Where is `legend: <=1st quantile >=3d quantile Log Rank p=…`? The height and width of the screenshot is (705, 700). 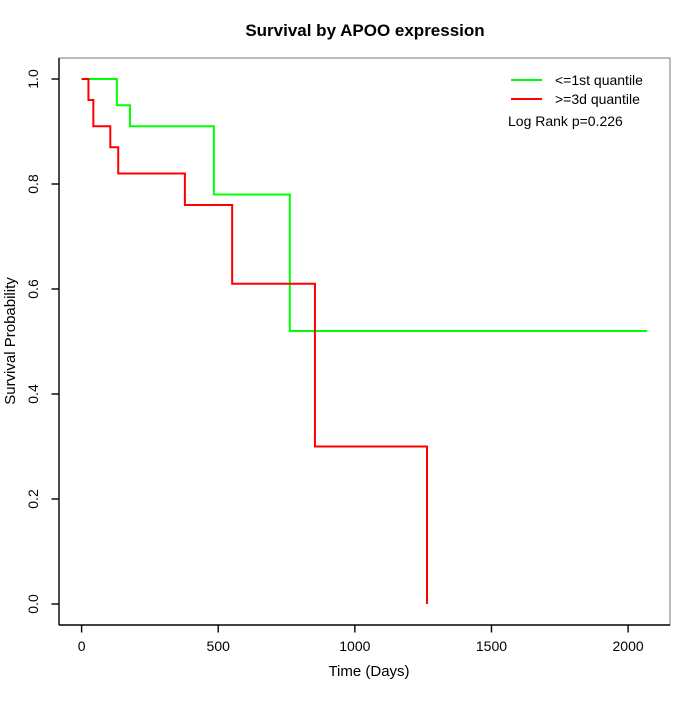
legend: <=1st quantile >=3d quantile Log Rank p=… is located at coordinates (575, 100).